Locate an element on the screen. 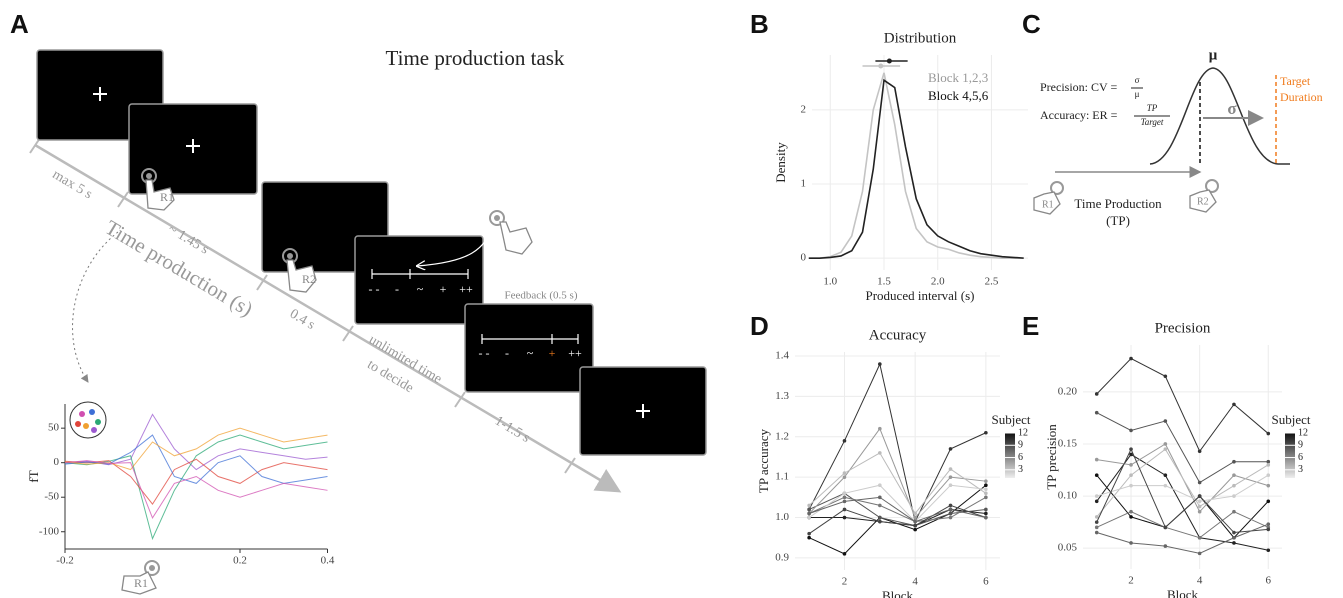  y-tick-label: -100 is located at coordinates (49, 531).